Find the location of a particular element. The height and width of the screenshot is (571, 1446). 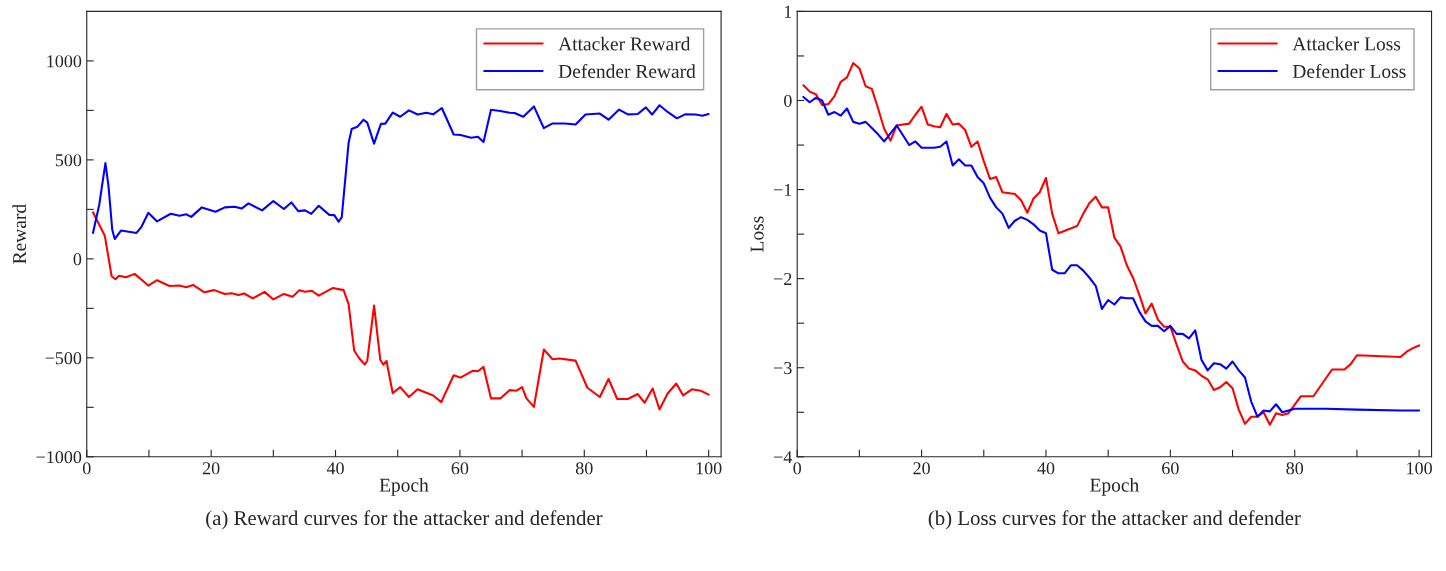

y-tick-label: −4 is located at coordinates (783, 457).